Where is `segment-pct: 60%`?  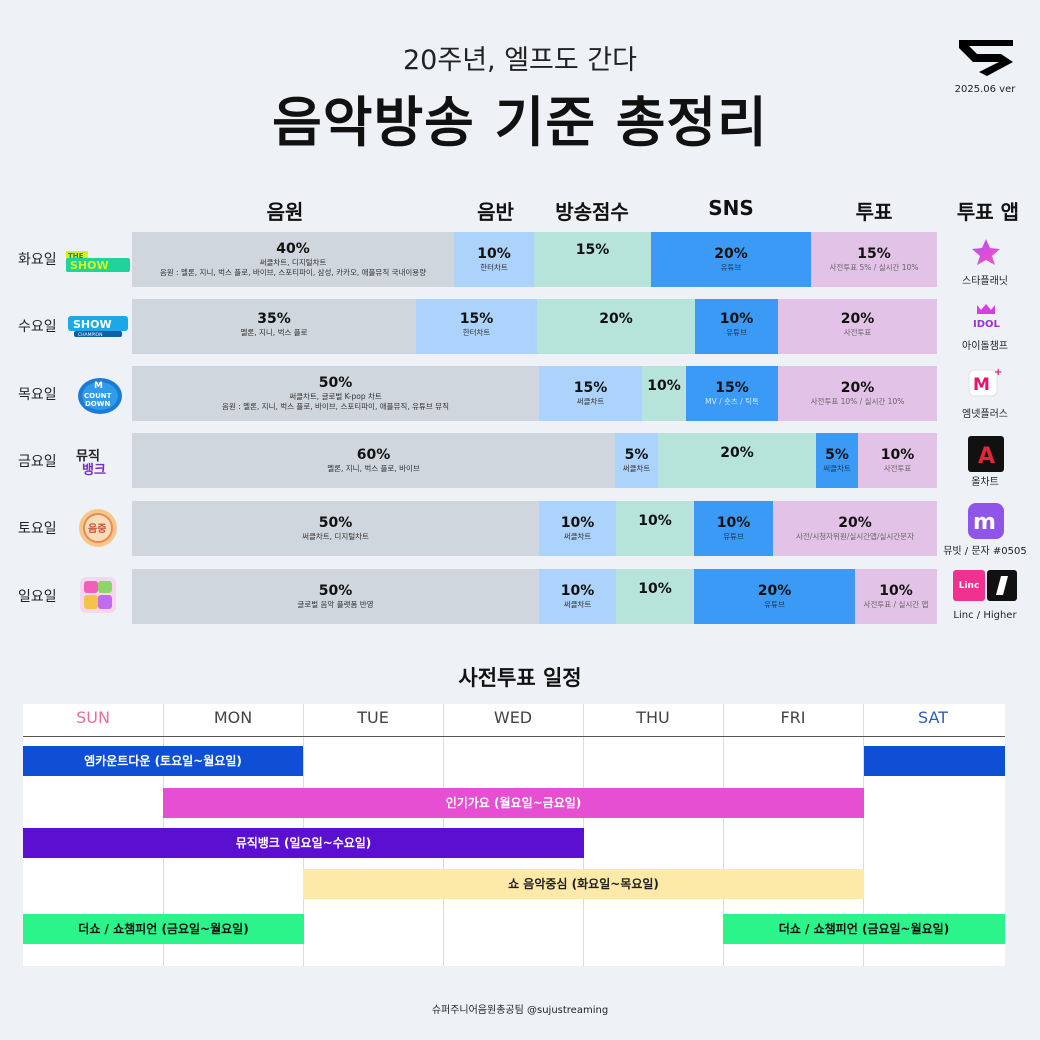
segment-pct: 60% is located at coordinates (373, 455).